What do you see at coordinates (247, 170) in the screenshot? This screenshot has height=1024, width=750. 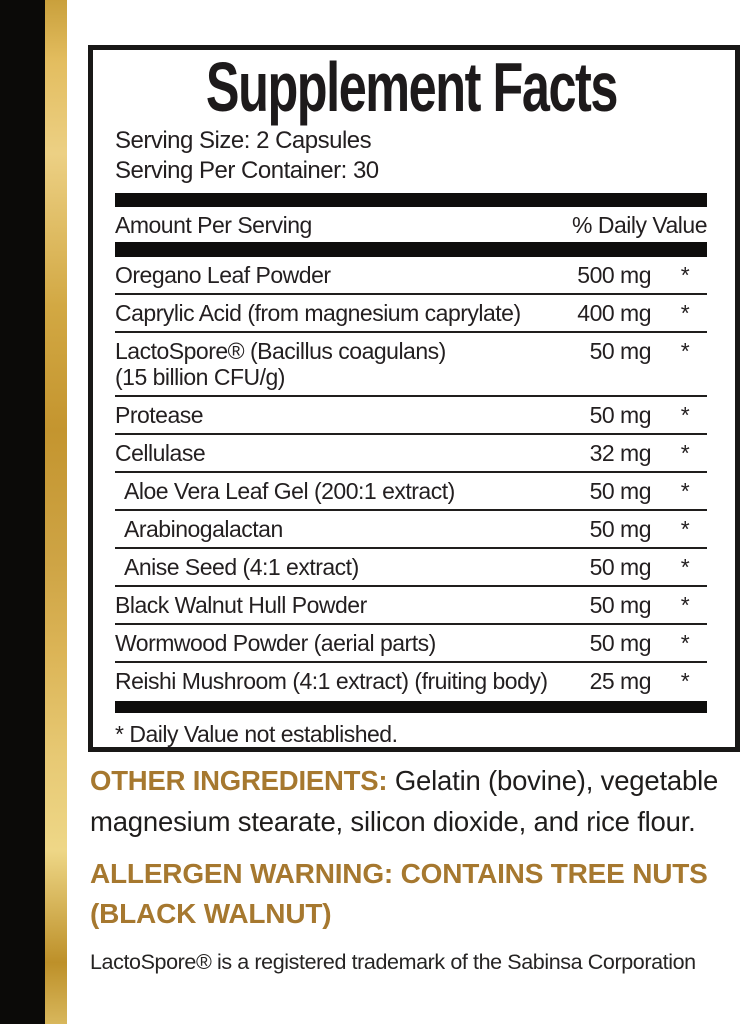 I see `servings-per-container: Serving Per Container: 30` at bounding box center [247, 170].